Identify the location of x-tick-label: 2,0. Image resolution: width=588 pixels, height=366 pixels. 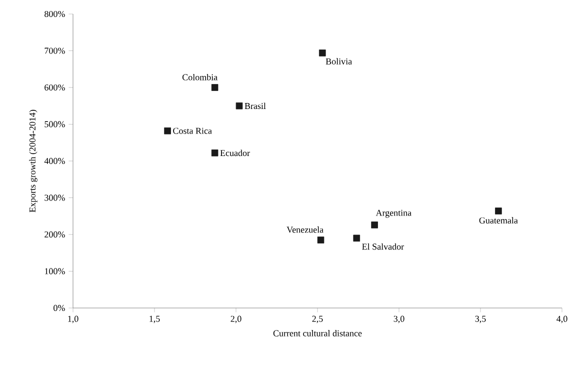
(236, 320).